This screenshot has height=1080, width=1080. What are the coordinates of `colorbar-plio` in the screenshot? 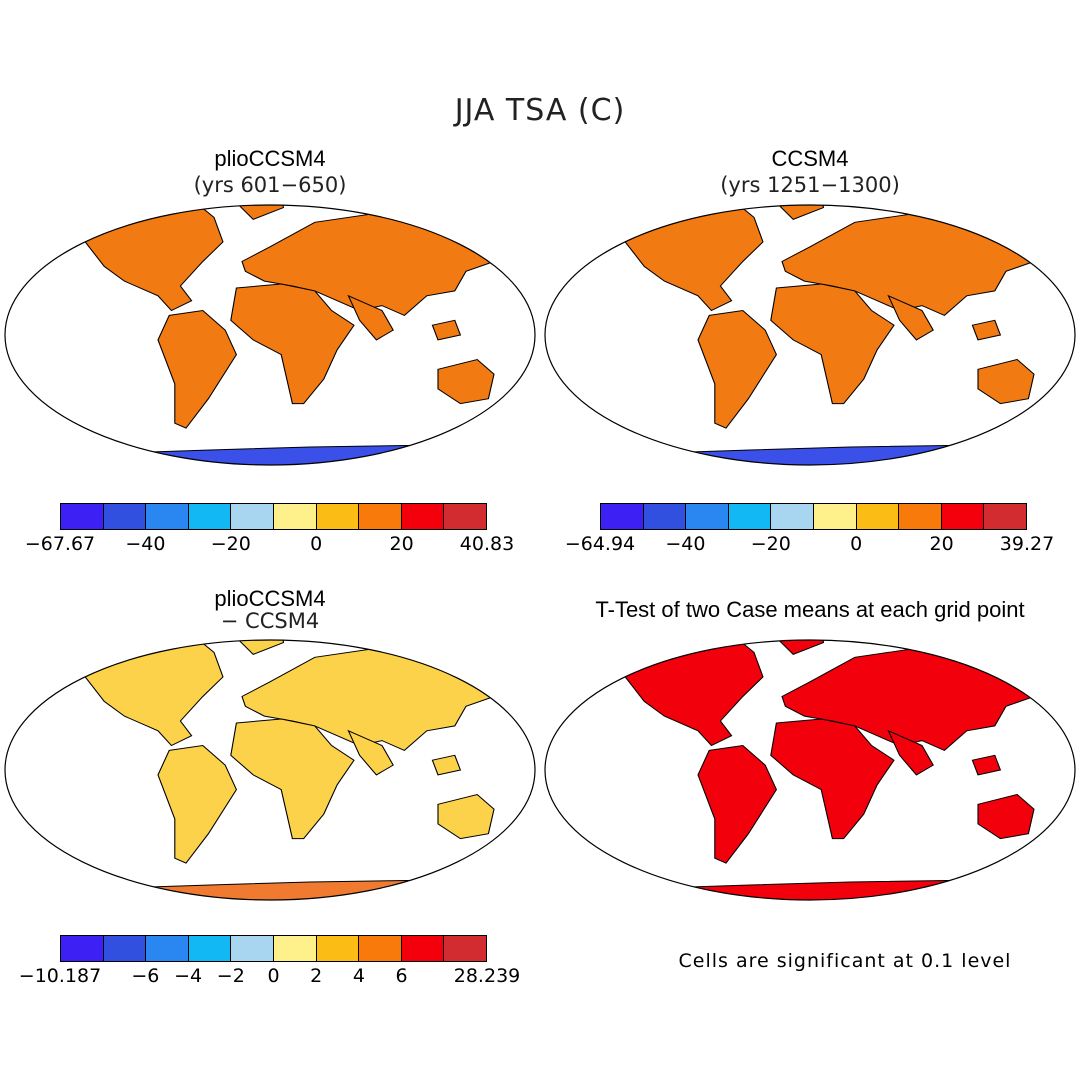 It's located at (273, 516).